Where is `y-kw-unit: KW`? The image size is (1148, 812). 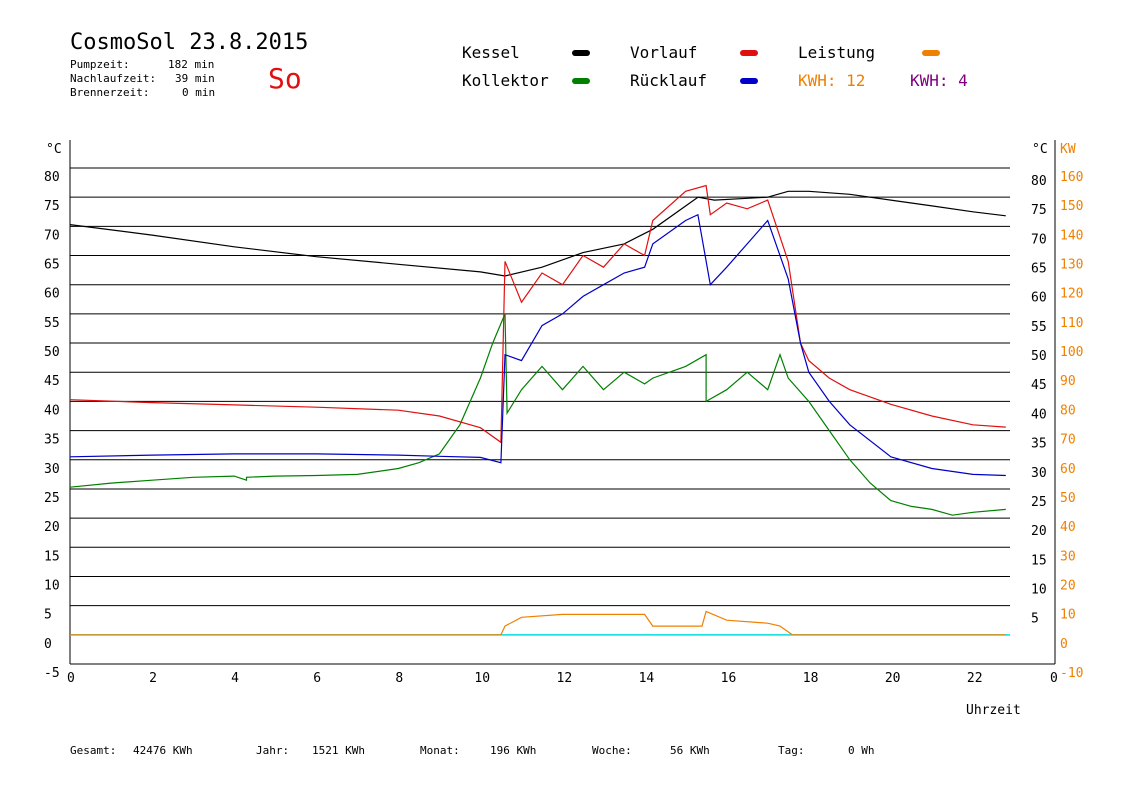 y-kw-unit: KW is located at coordinates (1068, 149).